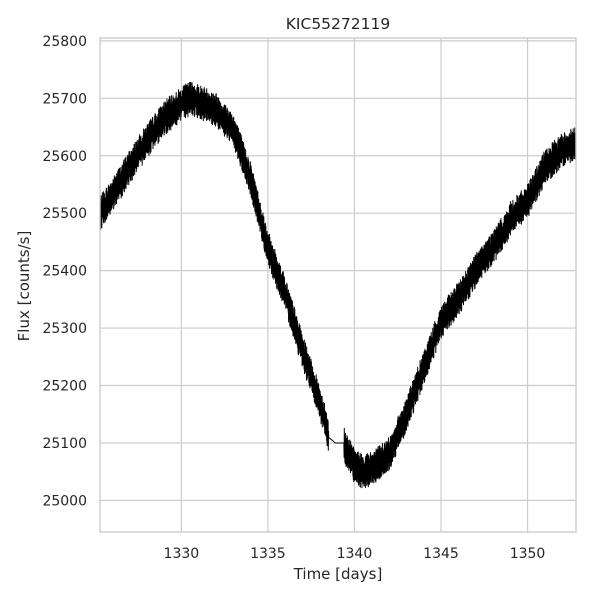 This screenshot has width=600, height=600. I want to click on x-axis-label: Time [days], so click(338, 574).